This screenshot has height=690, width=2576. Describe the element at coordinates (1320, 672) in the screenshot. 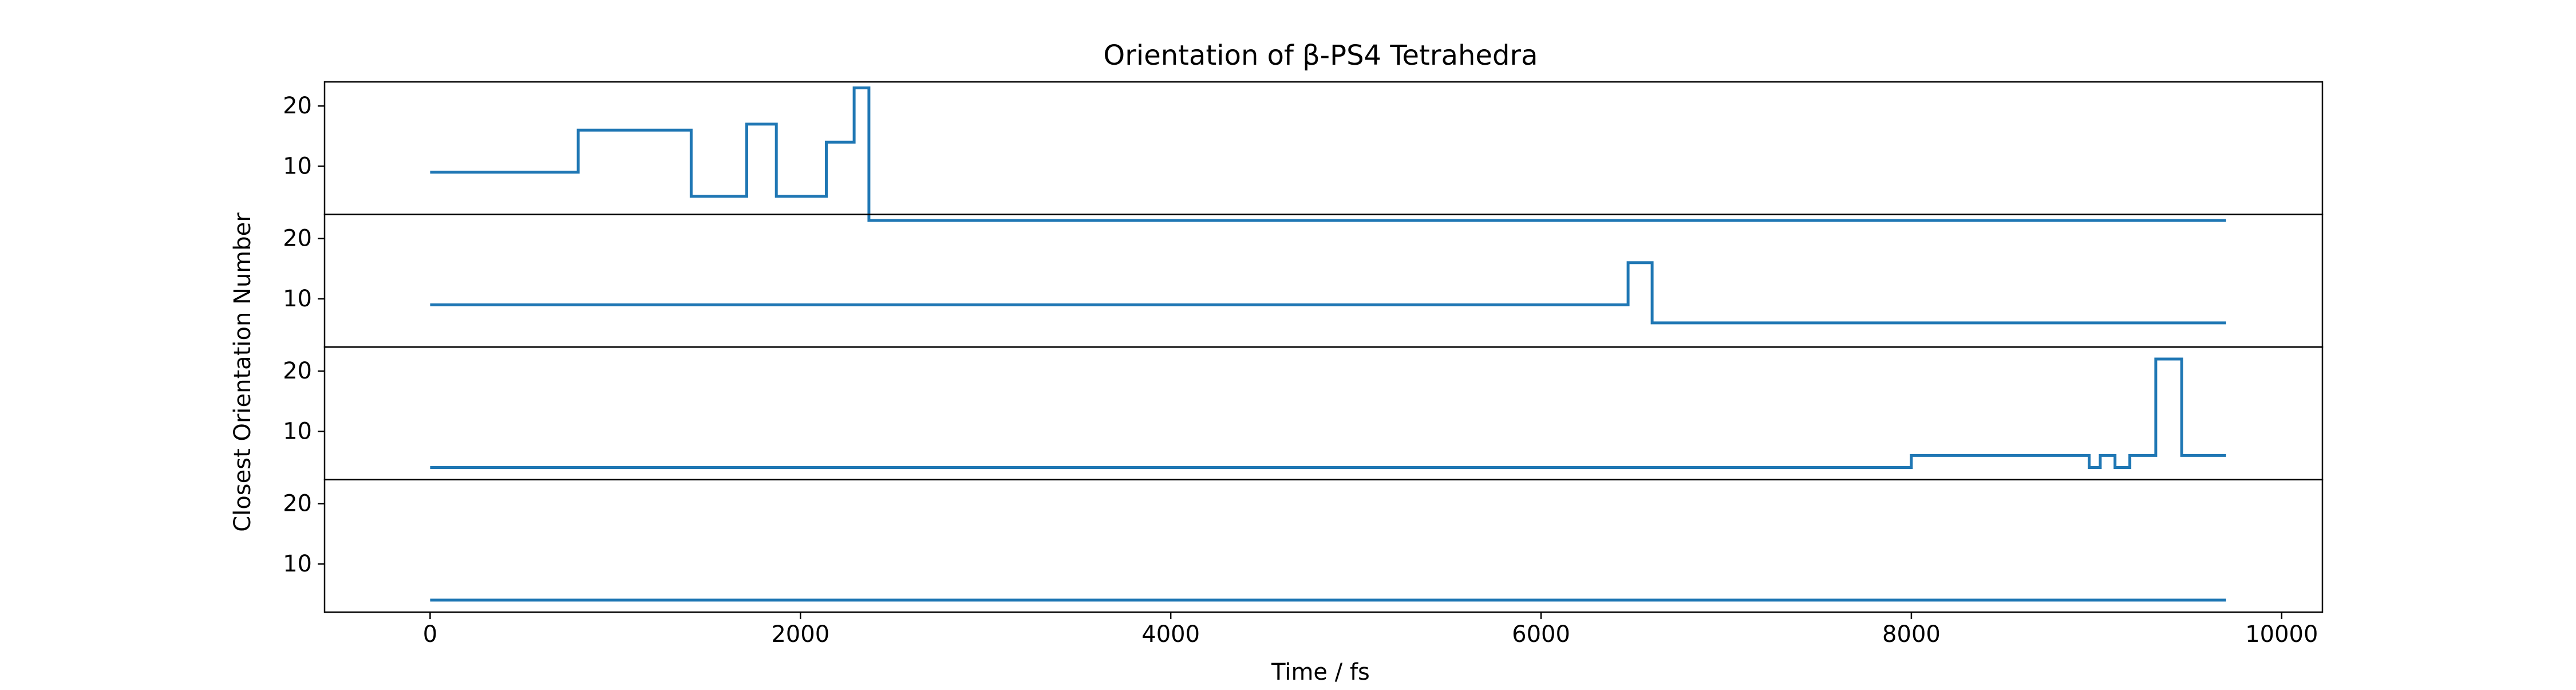

I see `x-axis-label: Time / fs` at that location.